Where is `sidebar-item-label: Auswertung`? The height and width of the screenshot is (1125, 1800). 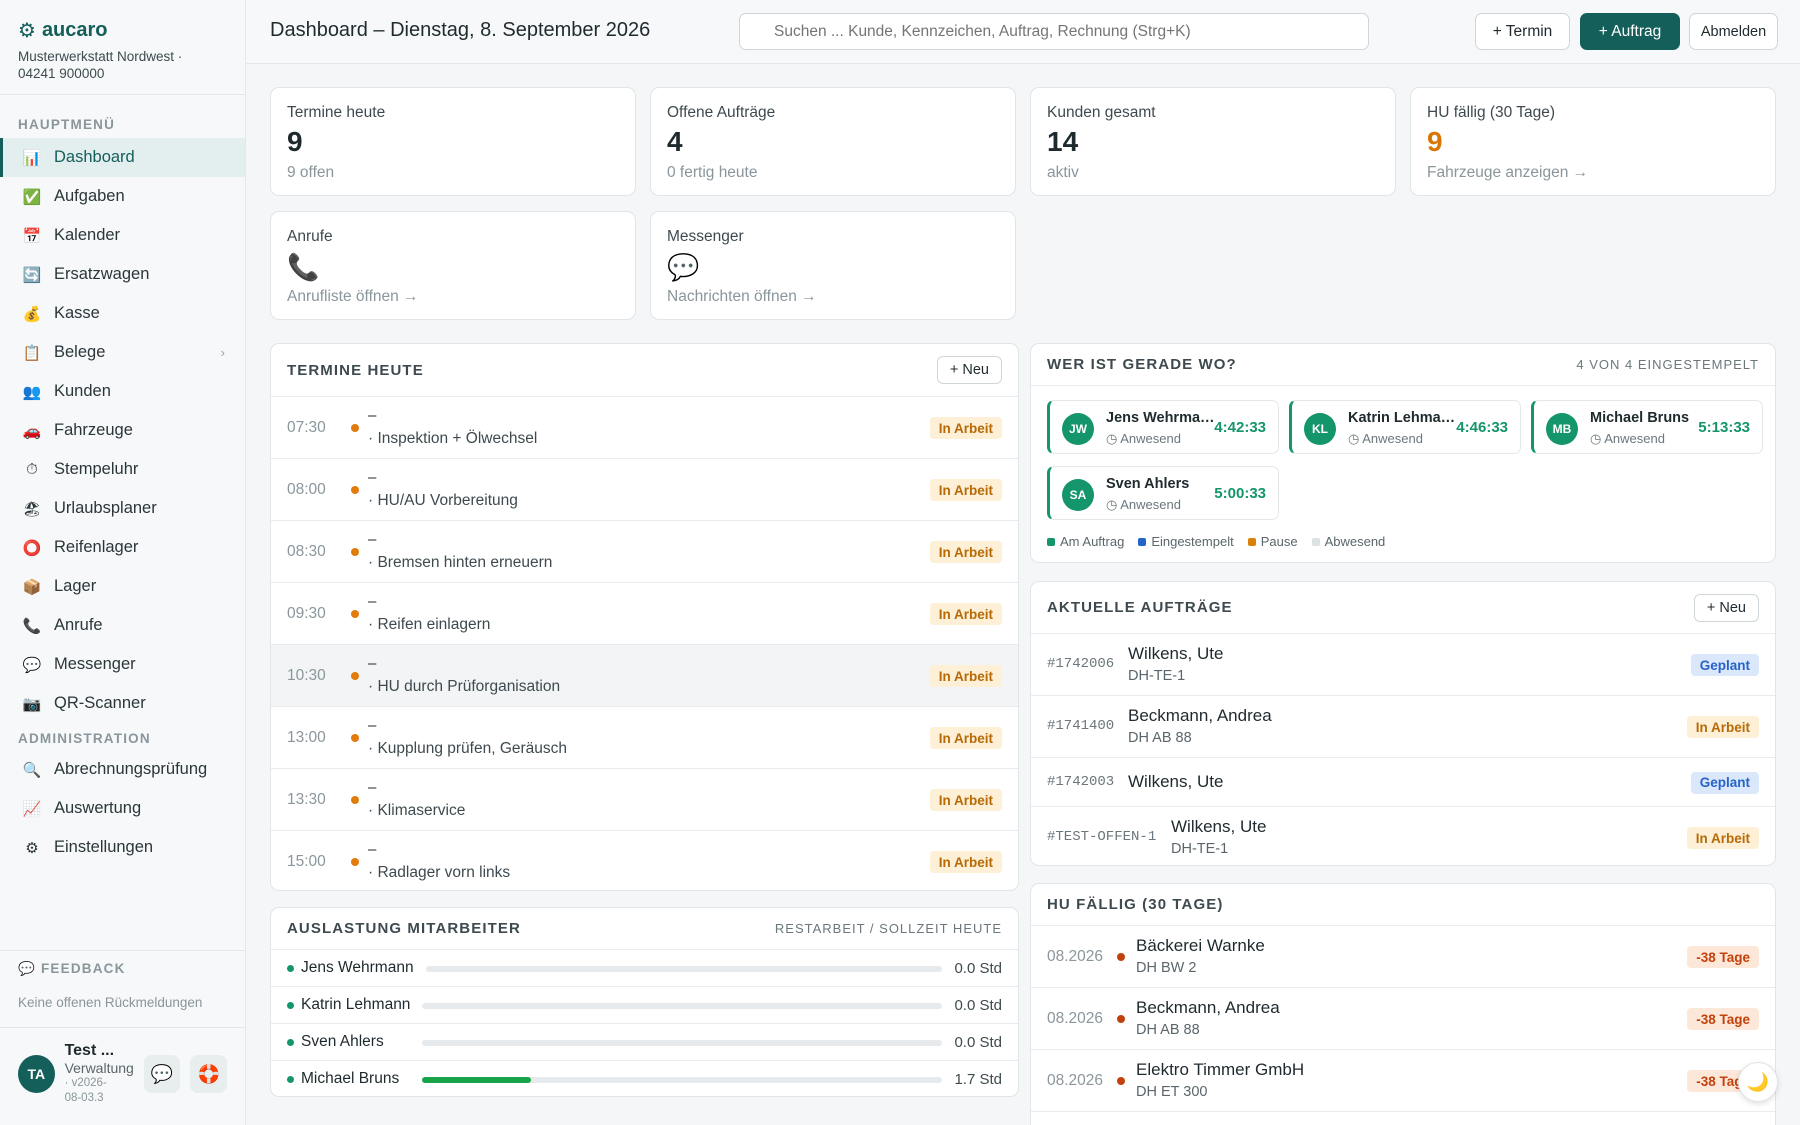
sidebar-item-label: Auswertung is located at coordinates (98, 808).